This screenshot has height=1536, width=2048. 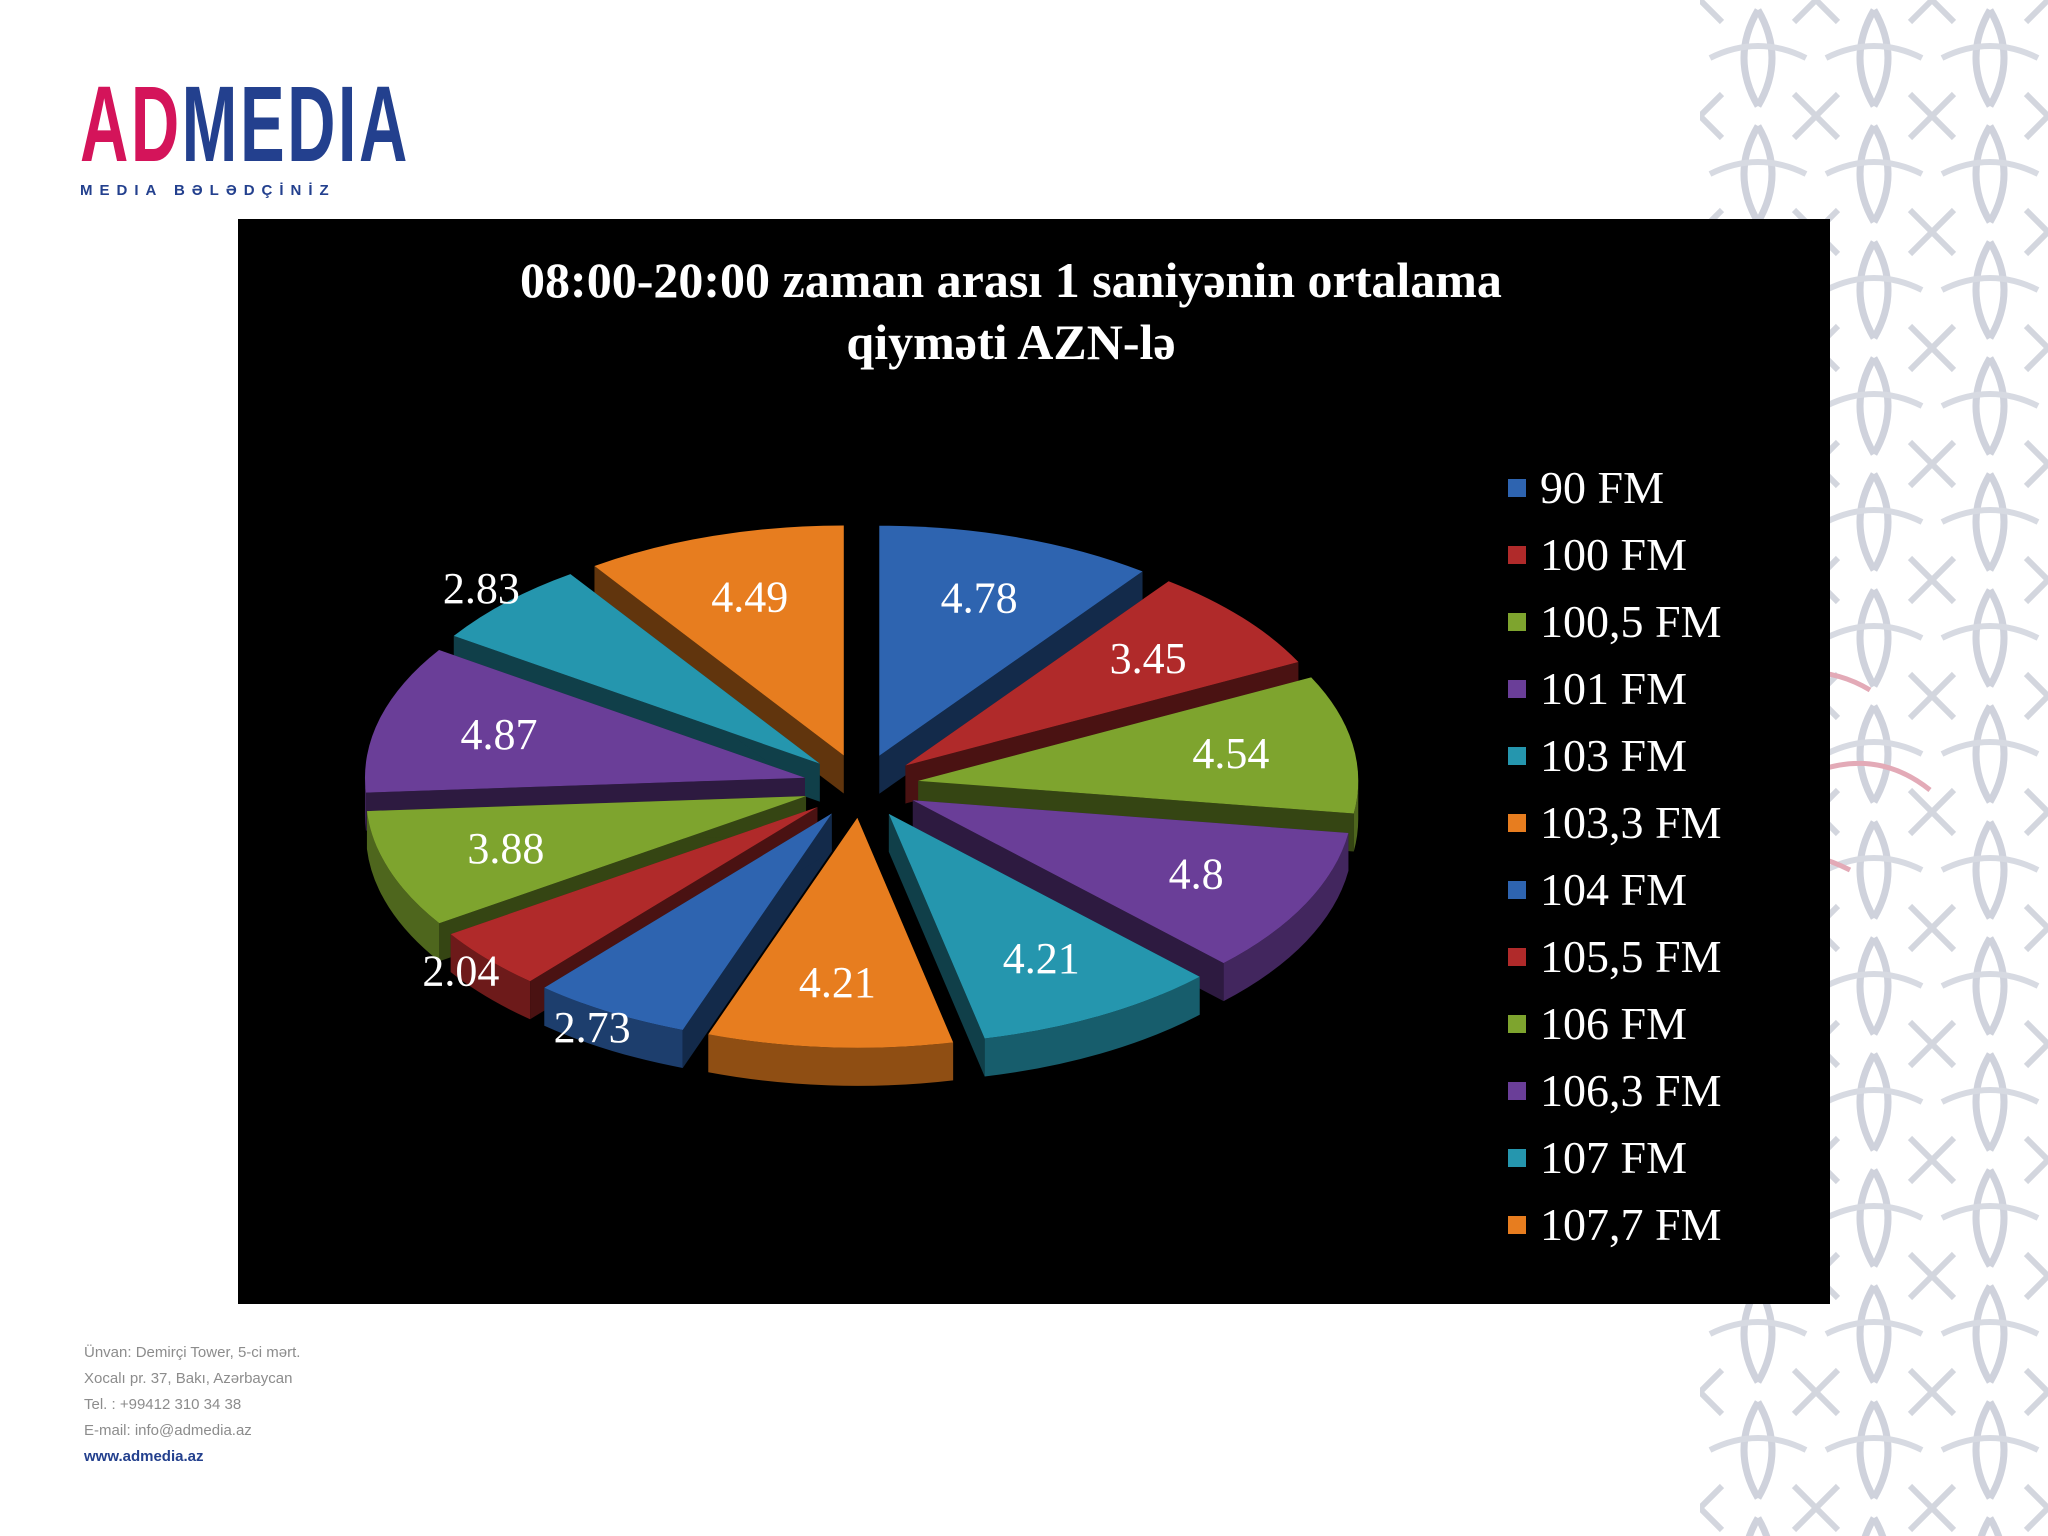 I want to click on legend-label: 100 FM, so click(x=1613, y=554).